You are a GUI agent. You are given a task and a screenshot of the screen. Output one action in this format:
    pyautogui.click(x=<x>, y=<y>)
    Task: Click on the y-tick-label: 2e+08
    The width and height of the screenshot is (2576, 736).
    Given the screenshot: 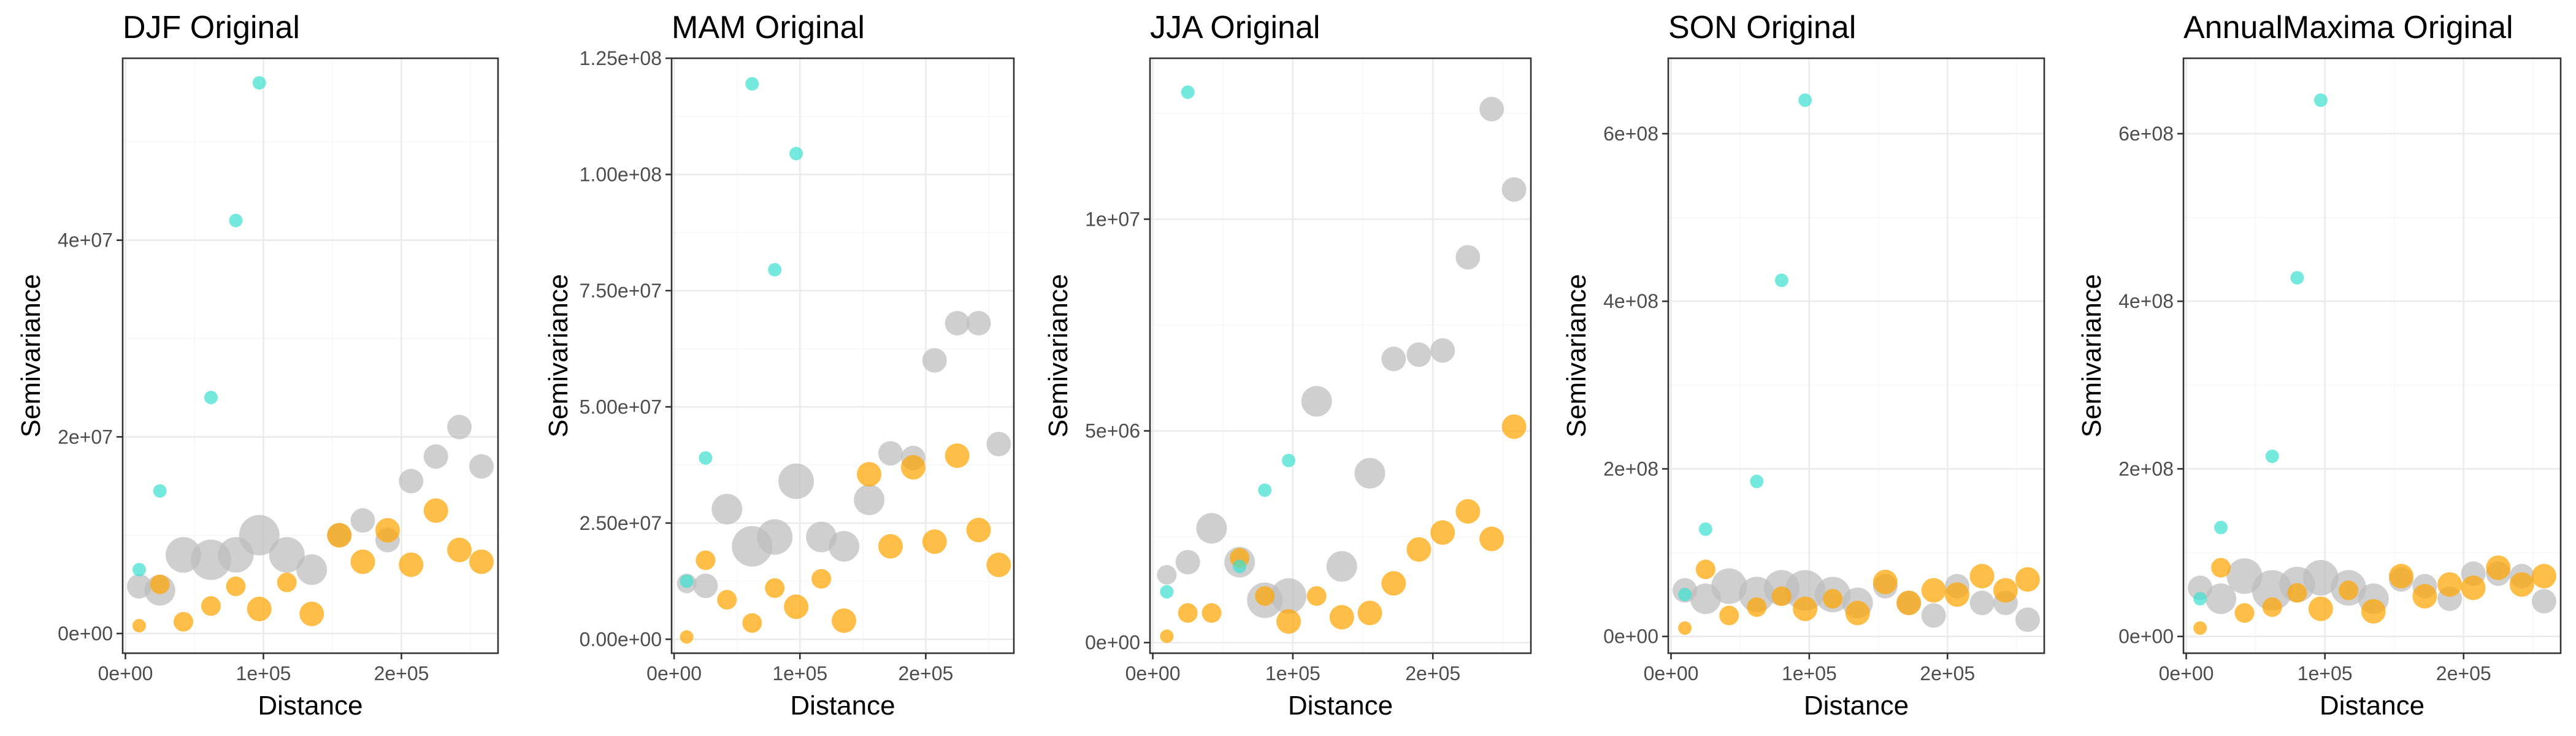 What is the action you would take?
    pyautogui.click(x=2146, y=469)
    